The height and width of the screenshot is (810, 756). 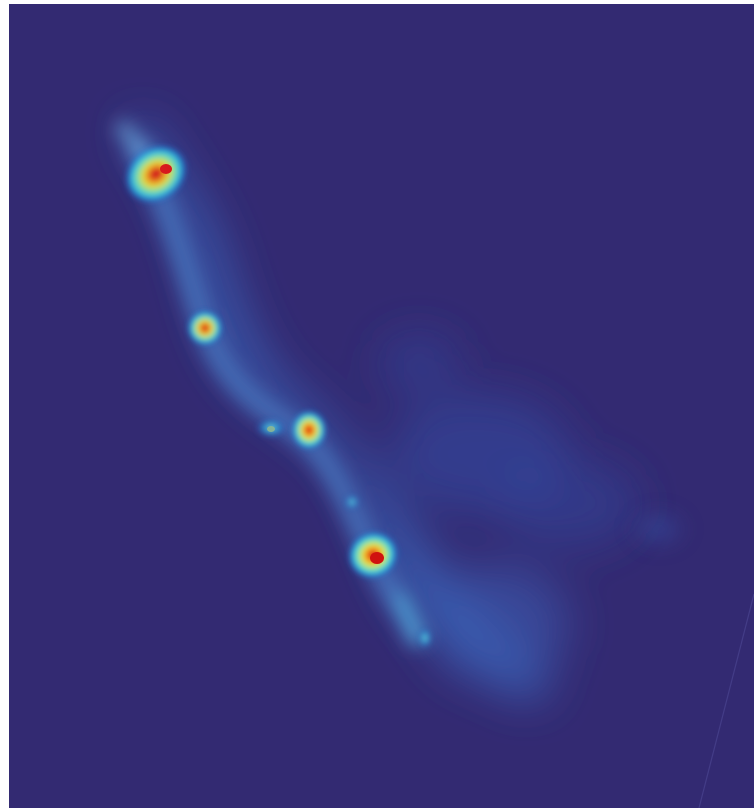 What do you see at coordinates (271, 428) in the screenshot?
I see `knot-small` at bounding box center [271, 428].